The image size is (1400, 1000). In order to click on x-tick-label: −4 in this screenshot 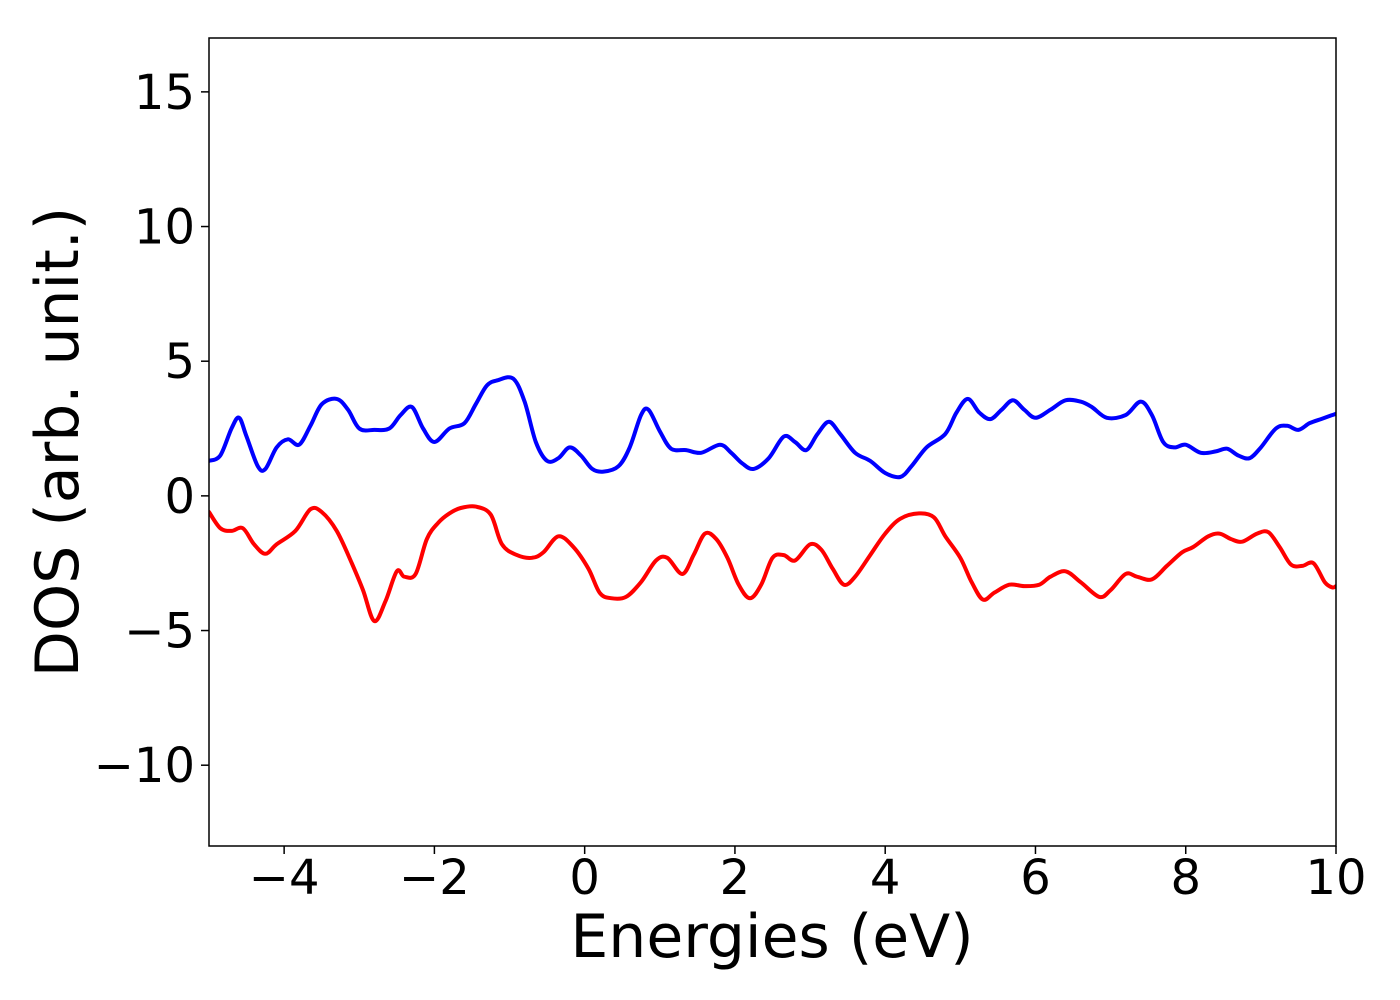, I will do `click(284, 878)`.